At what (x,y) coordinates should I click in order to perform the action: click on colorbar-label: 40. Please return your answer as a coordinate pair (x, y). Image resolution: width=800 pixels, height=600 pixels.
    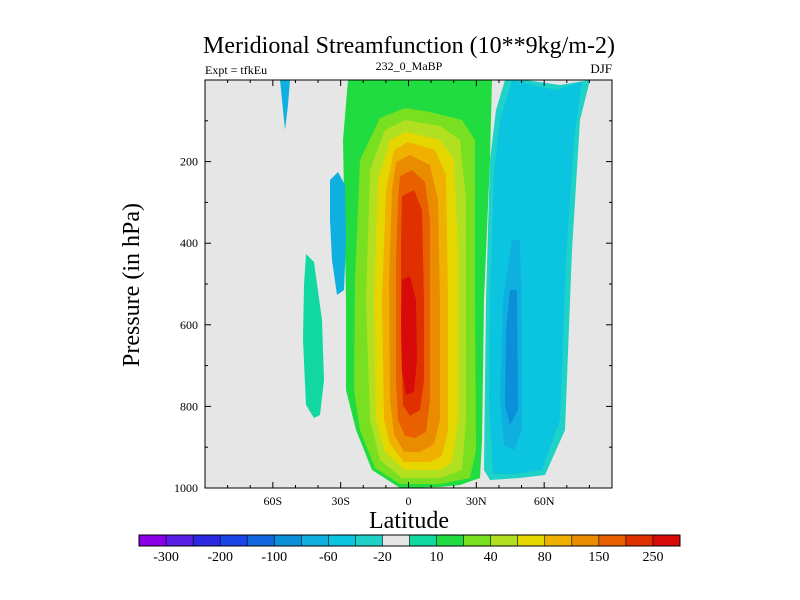
    Looking at the image, I should click on (491, 557).